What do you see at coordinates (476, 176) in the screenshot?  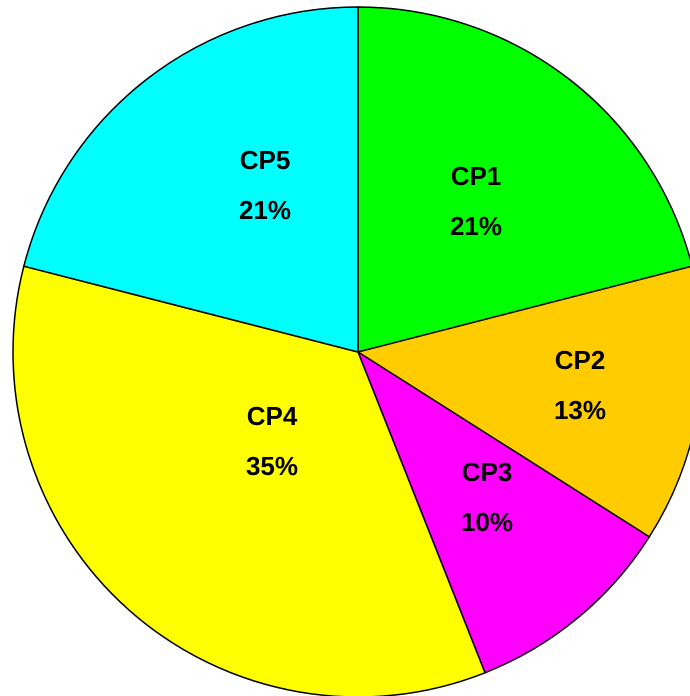 I see `slice-name: CP1` at bounding box center [476, 176].